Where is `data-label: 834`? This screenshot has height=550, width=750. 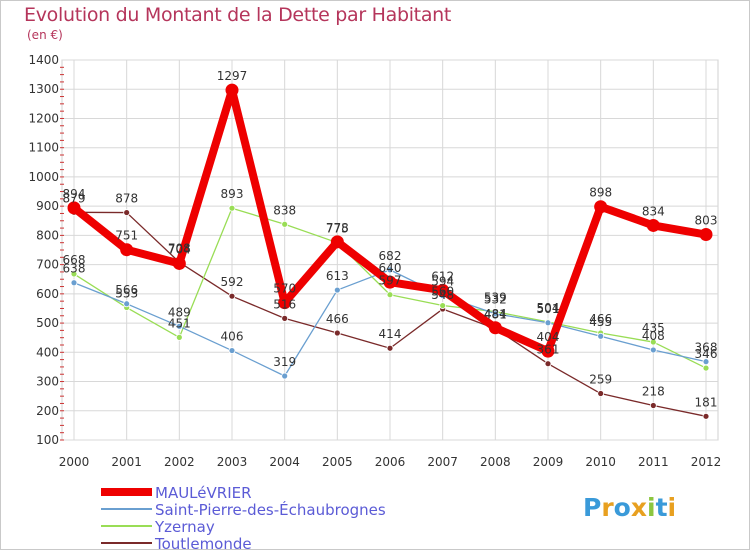 data-label: 834 is located at coordinates (653, 211).